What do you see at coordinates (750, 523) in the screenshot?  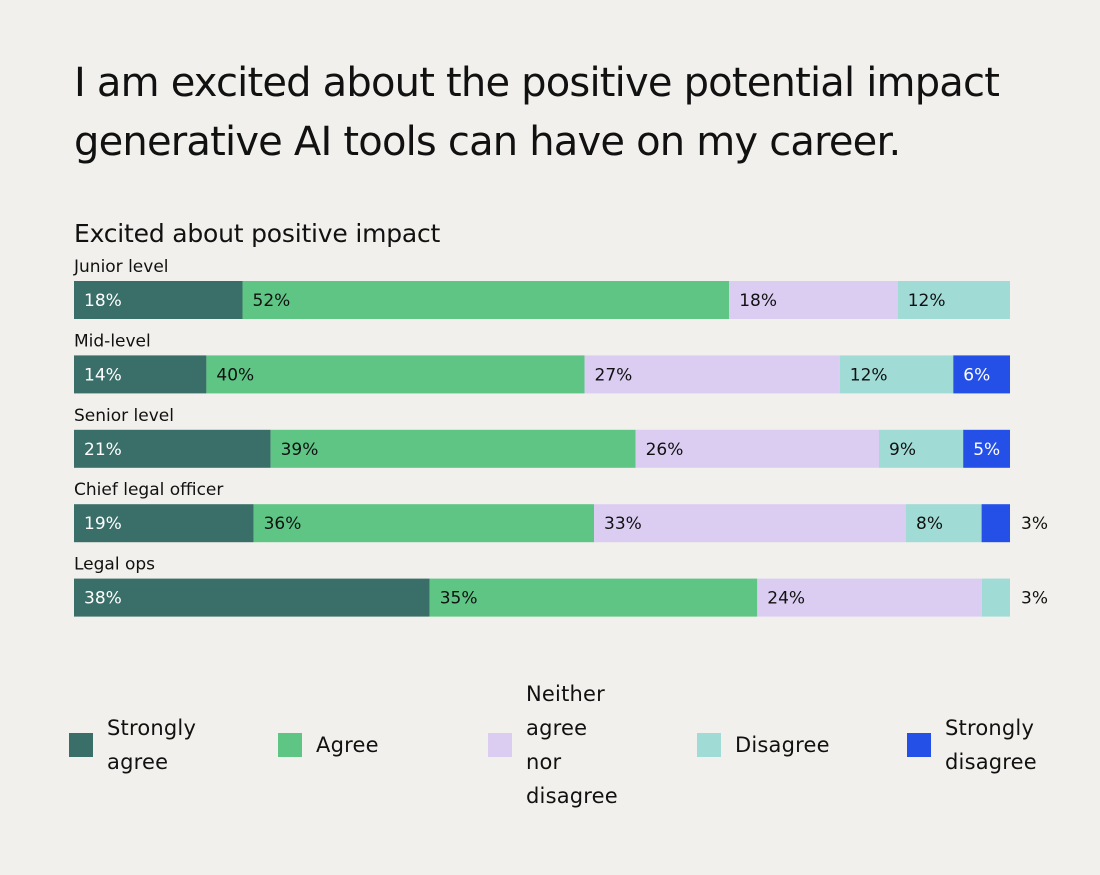 I see `bar-segment-chief-legal-officer-neither-agree-nor-disagree` at bounding box center [750, 523].